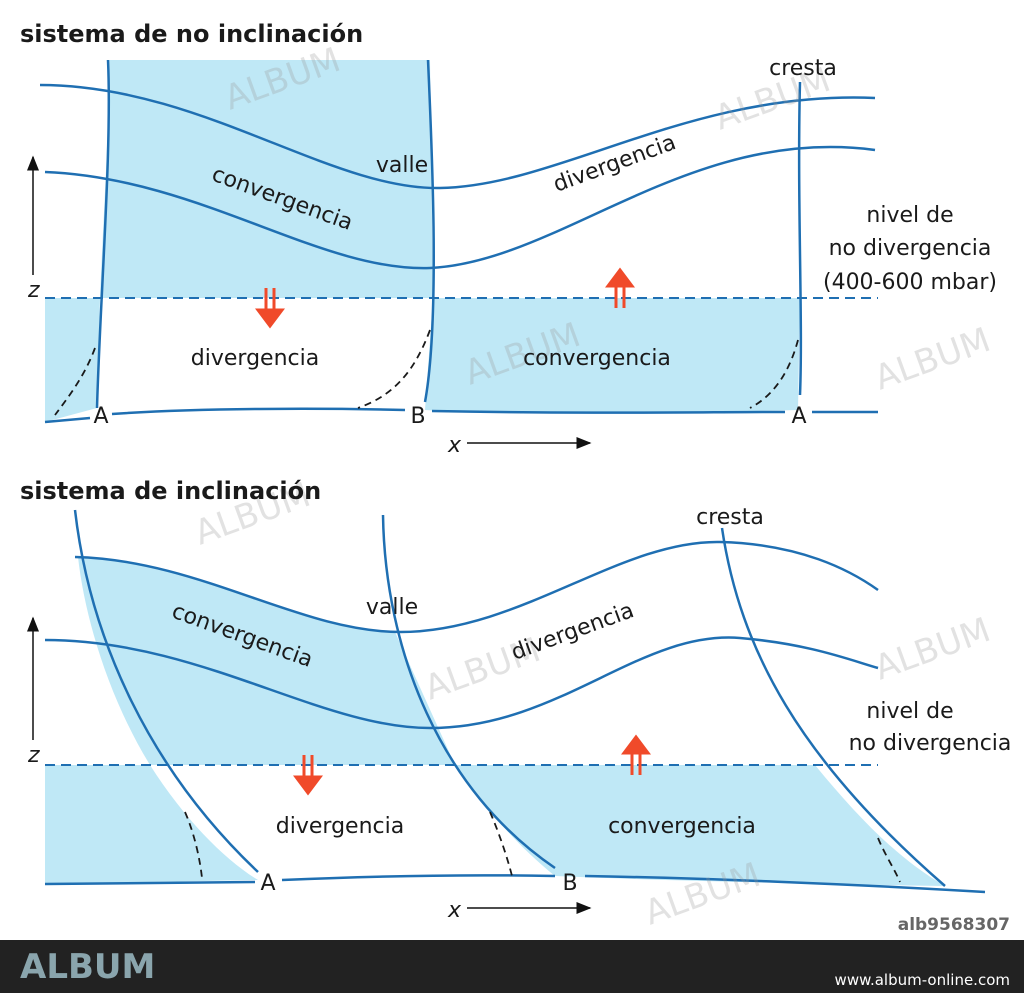  Describe the element at coordinates (512, 966) in the screenshot. I see `footer-bar` at that location.